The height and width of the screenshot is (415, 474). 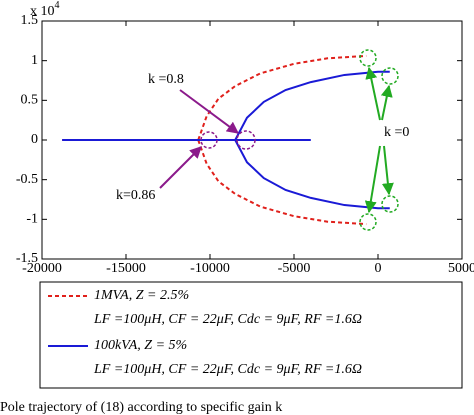 What do you see at coordinates (140, 345) in the screenshot?
I see `legend-label: 100kVA, Z = 5%` at bounding box center [140, 345].